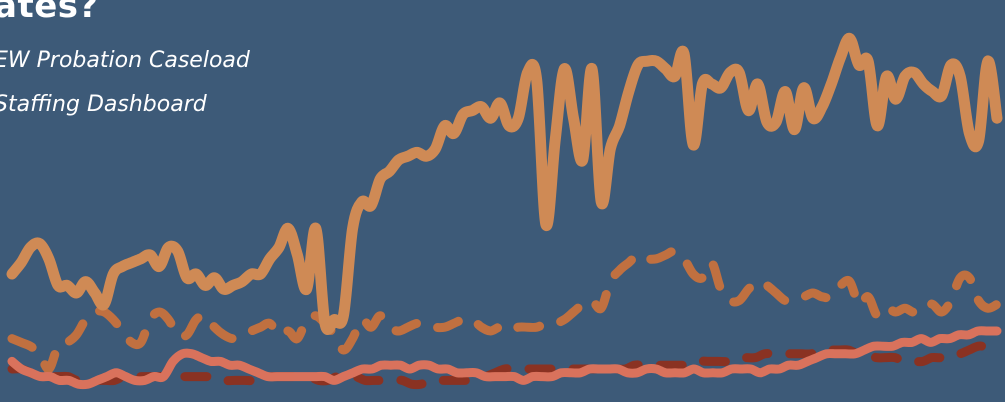 The width and height of the screenshot is (1005, 402). What do you see at coordinates (49, 13) in the screenshot?
I see `chart-title: ates?` at bounding box center [49, 13].